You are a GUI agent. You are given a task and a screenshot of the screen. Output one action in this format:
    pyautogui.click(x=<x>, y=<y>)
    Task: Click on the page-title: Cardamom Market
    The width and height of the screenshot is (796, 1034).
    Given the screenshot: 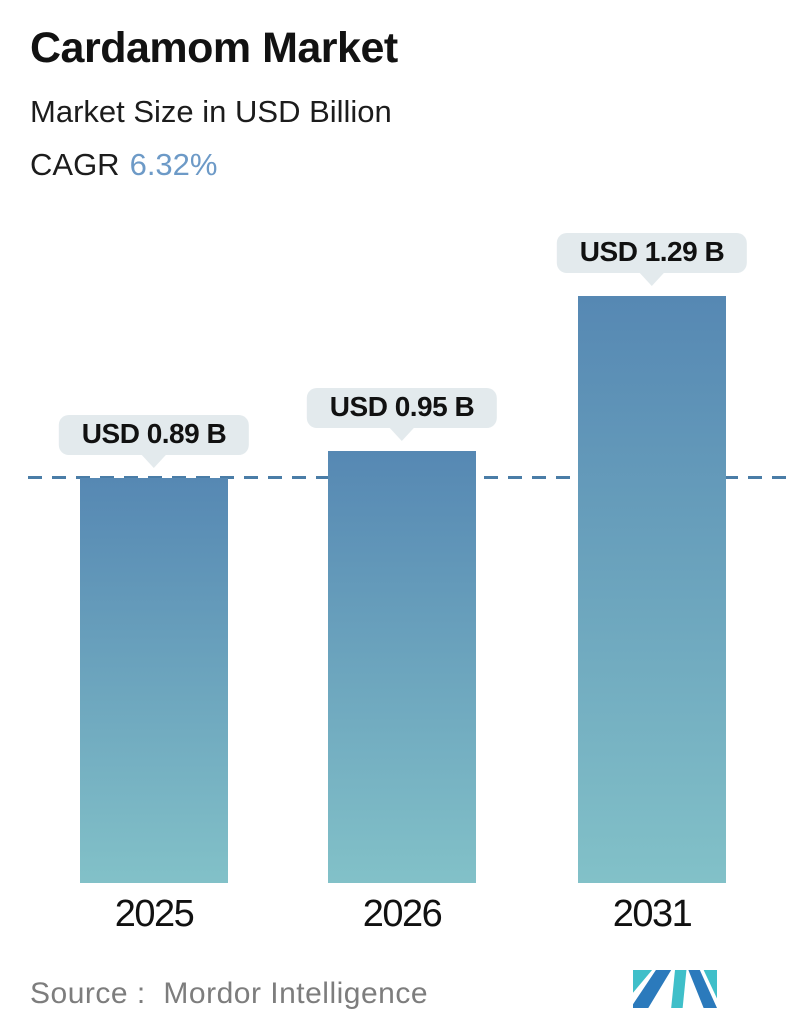 What is the action you would take?
    pyautogui.click(x=214, y=48)
    